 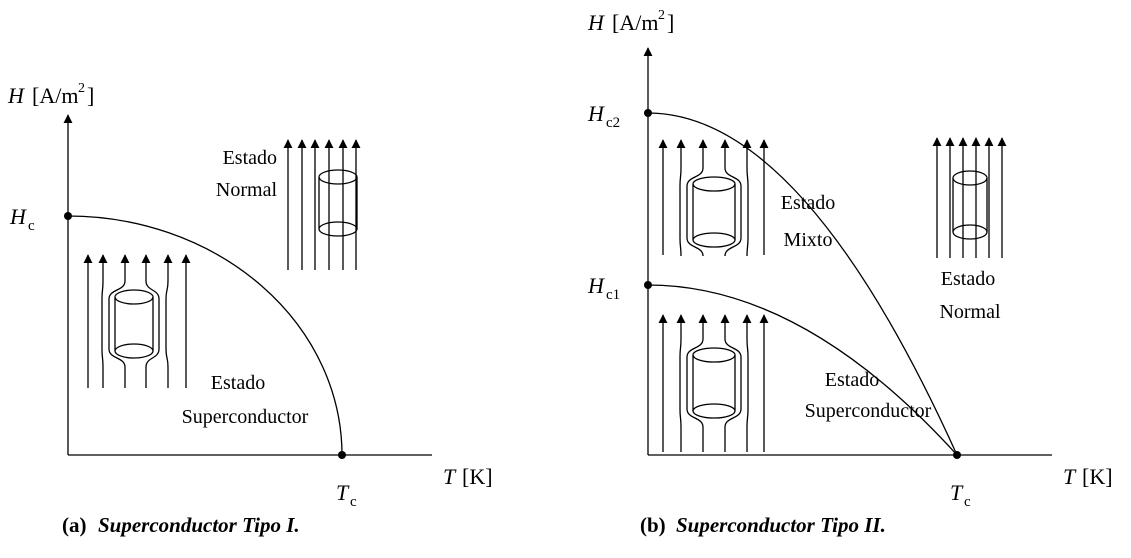 What do you see at coordinates (31, 226) in the screenshot?
I see `field-subscript: c` at bounding box center [31, 226].